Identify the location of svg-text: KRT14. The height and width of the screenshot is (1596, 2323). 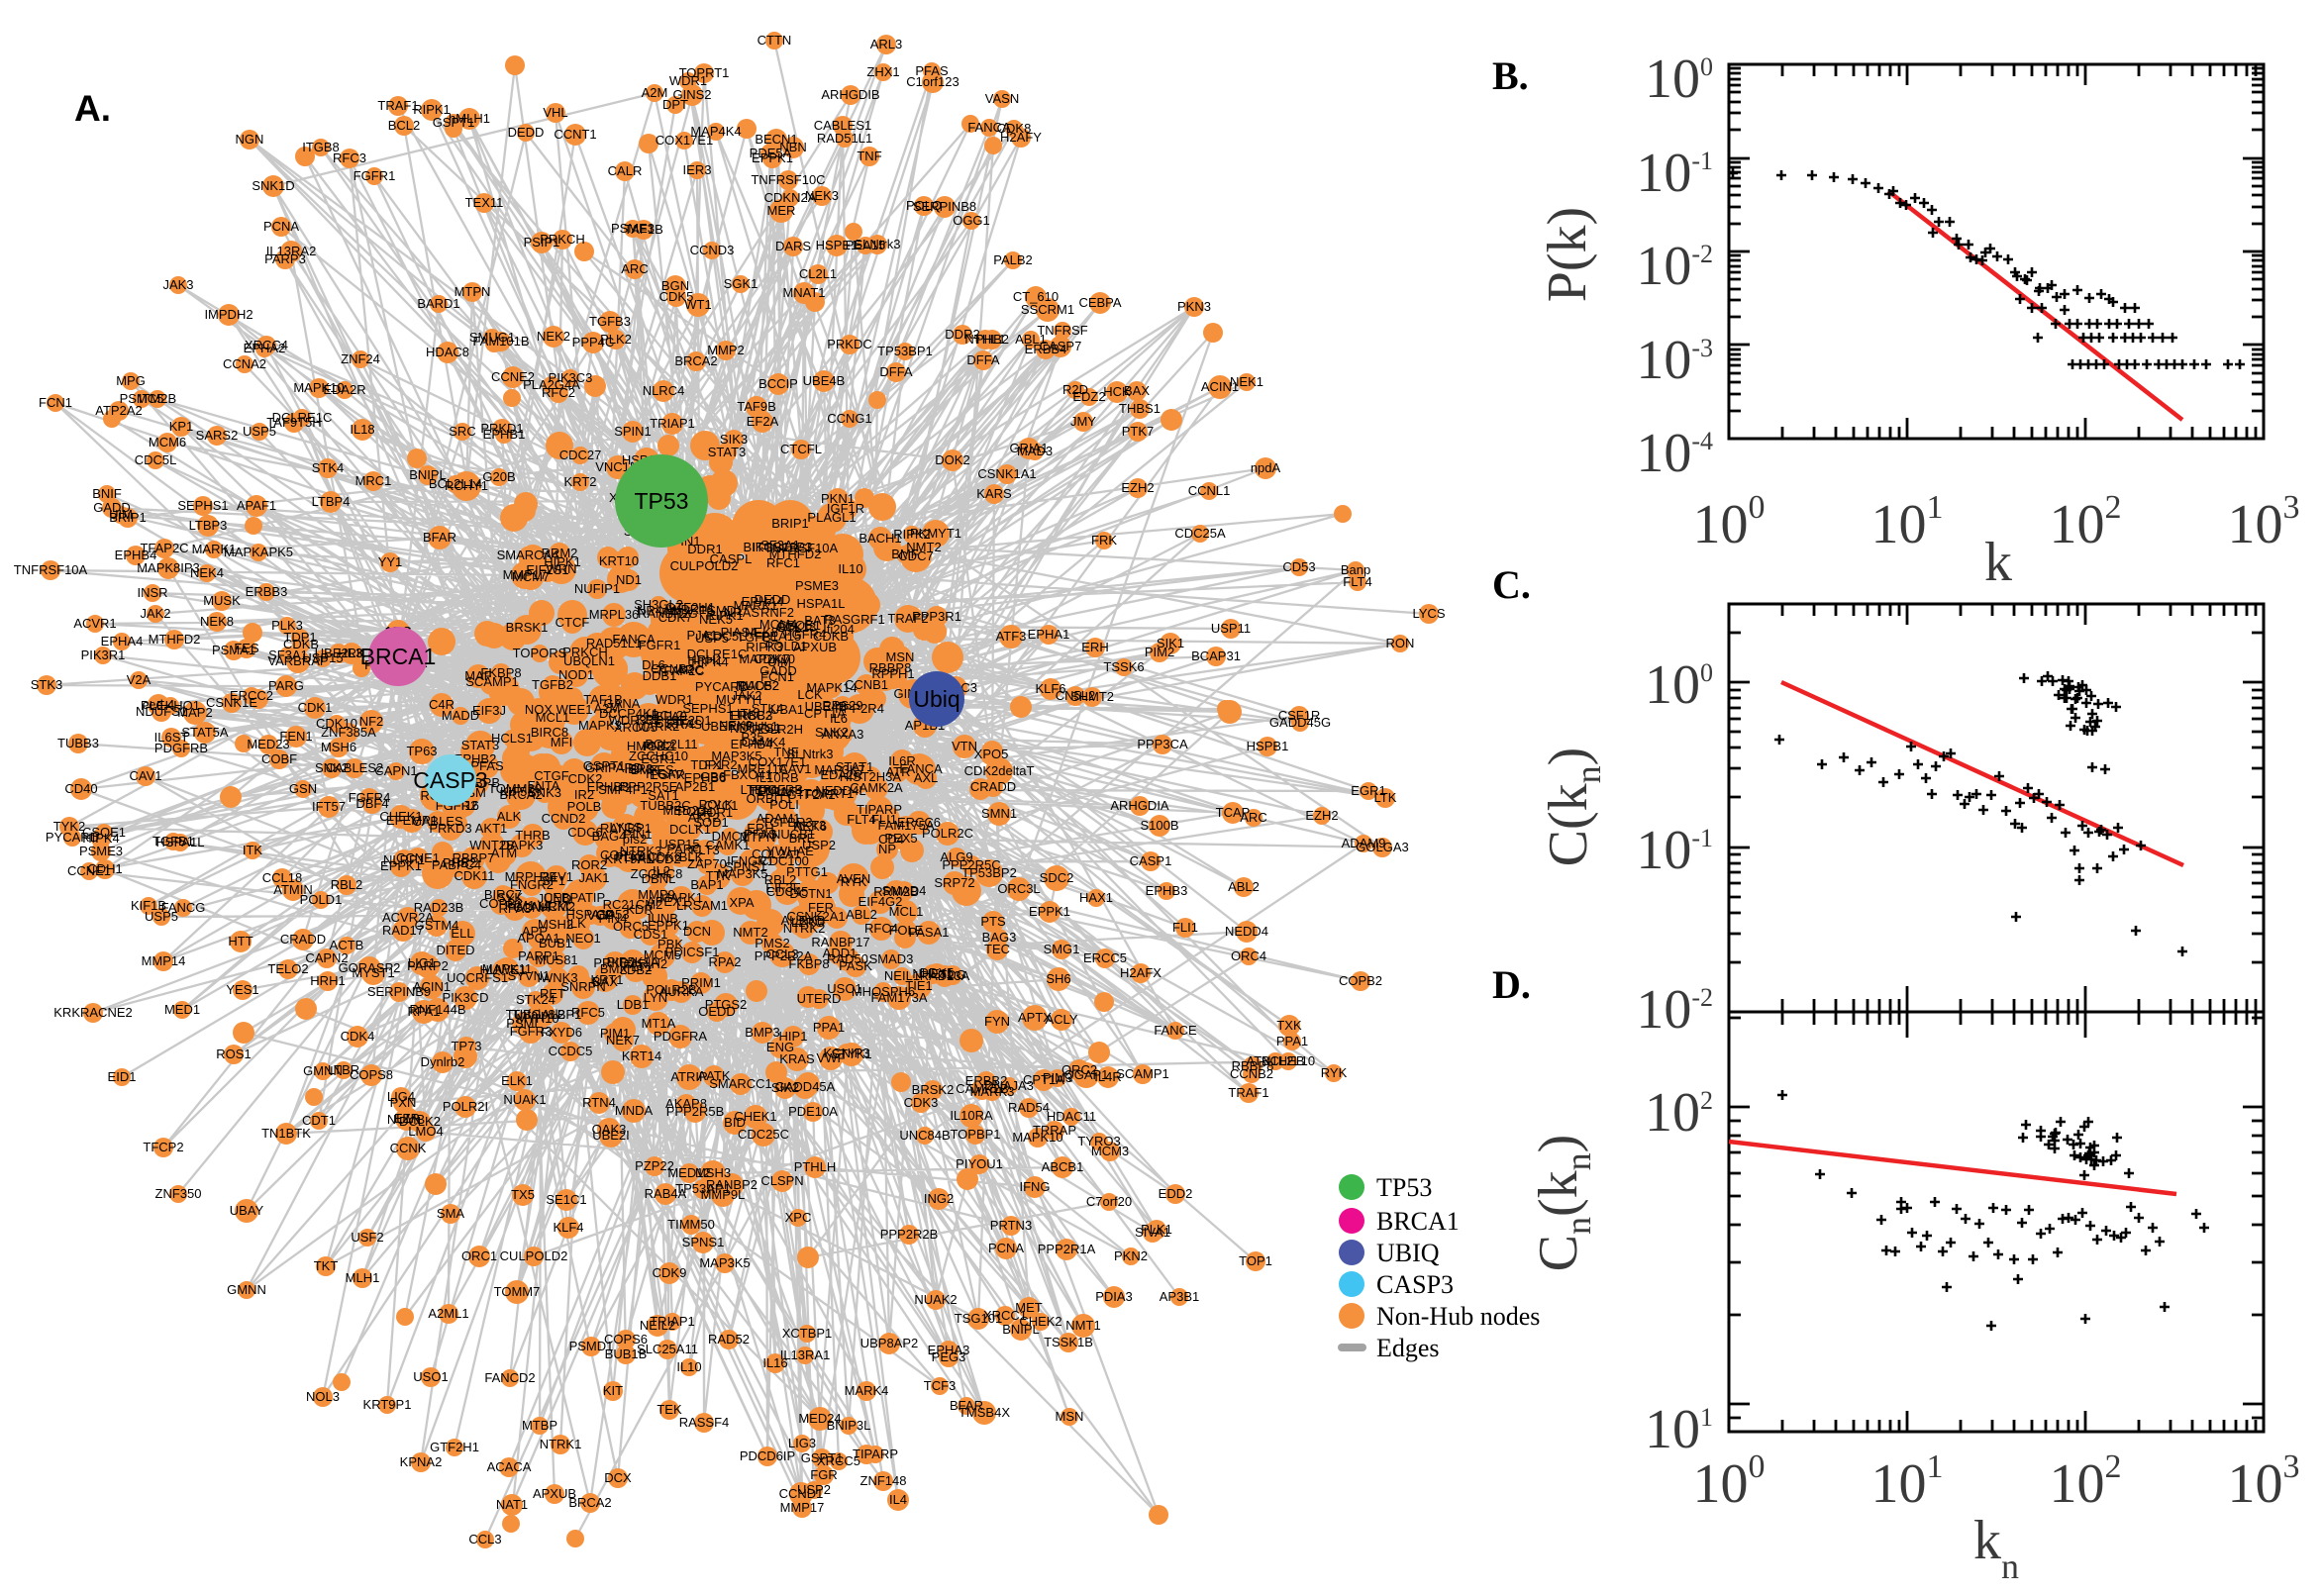
(641, 1055).